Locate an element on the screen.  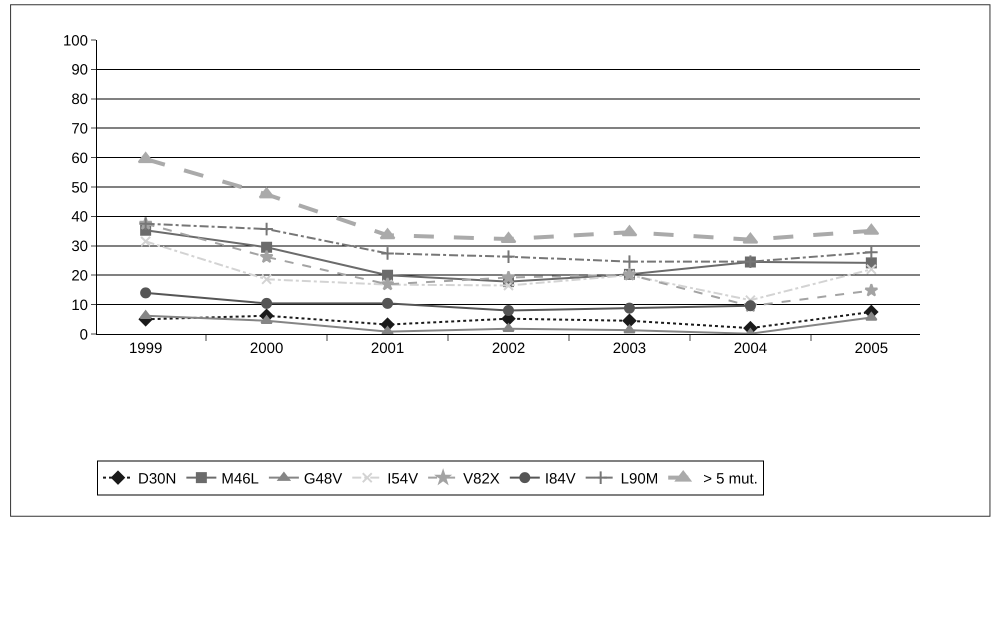
x-tick-label: 2003 is located at coordinates (629, 348).